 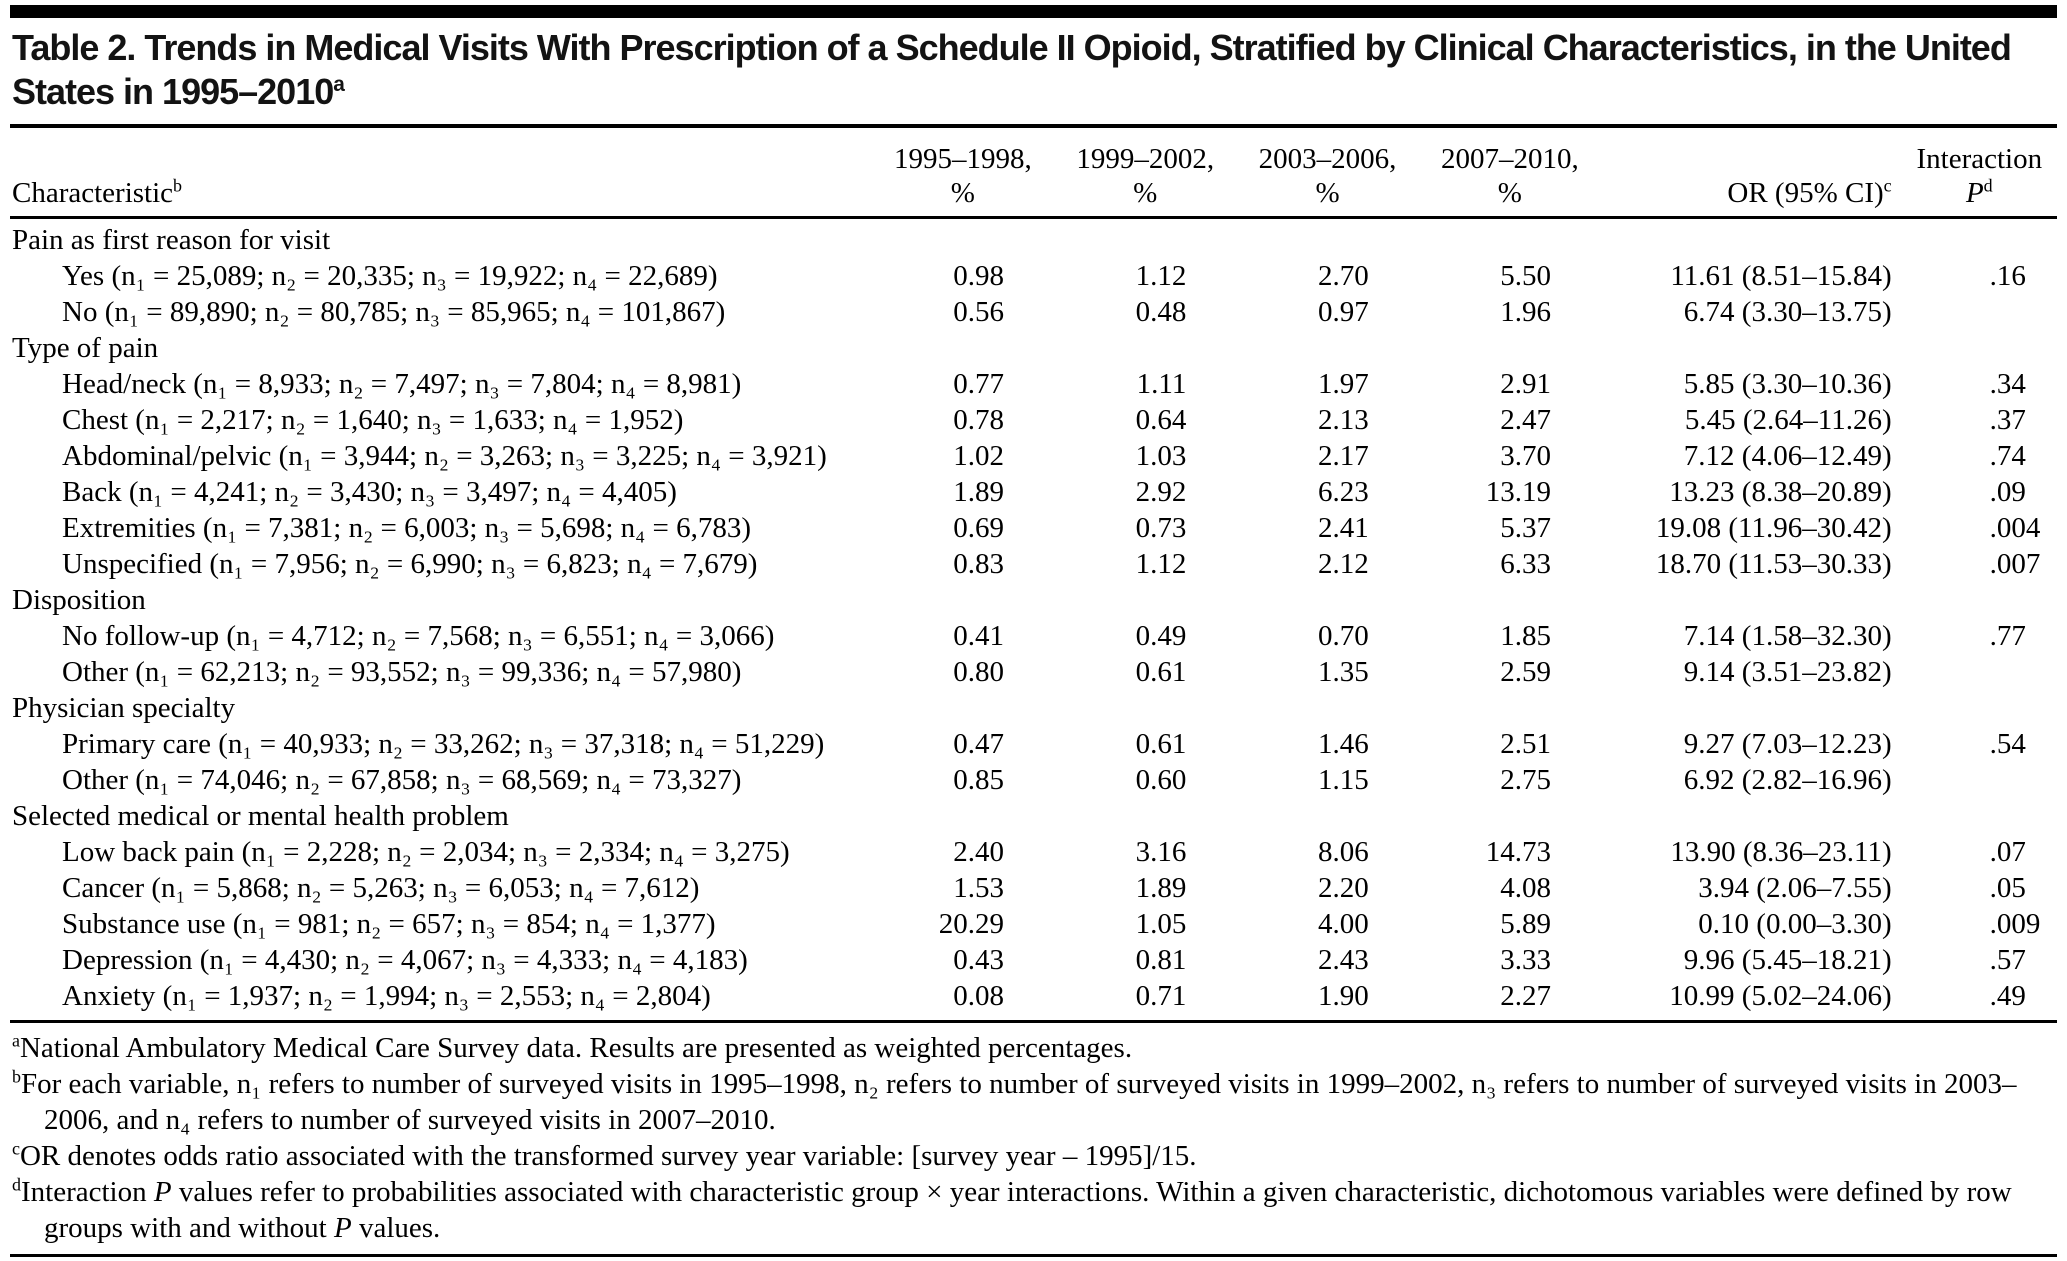 I want to click on pct-1999-2002: 0.61, so click(x=1161, y=672).